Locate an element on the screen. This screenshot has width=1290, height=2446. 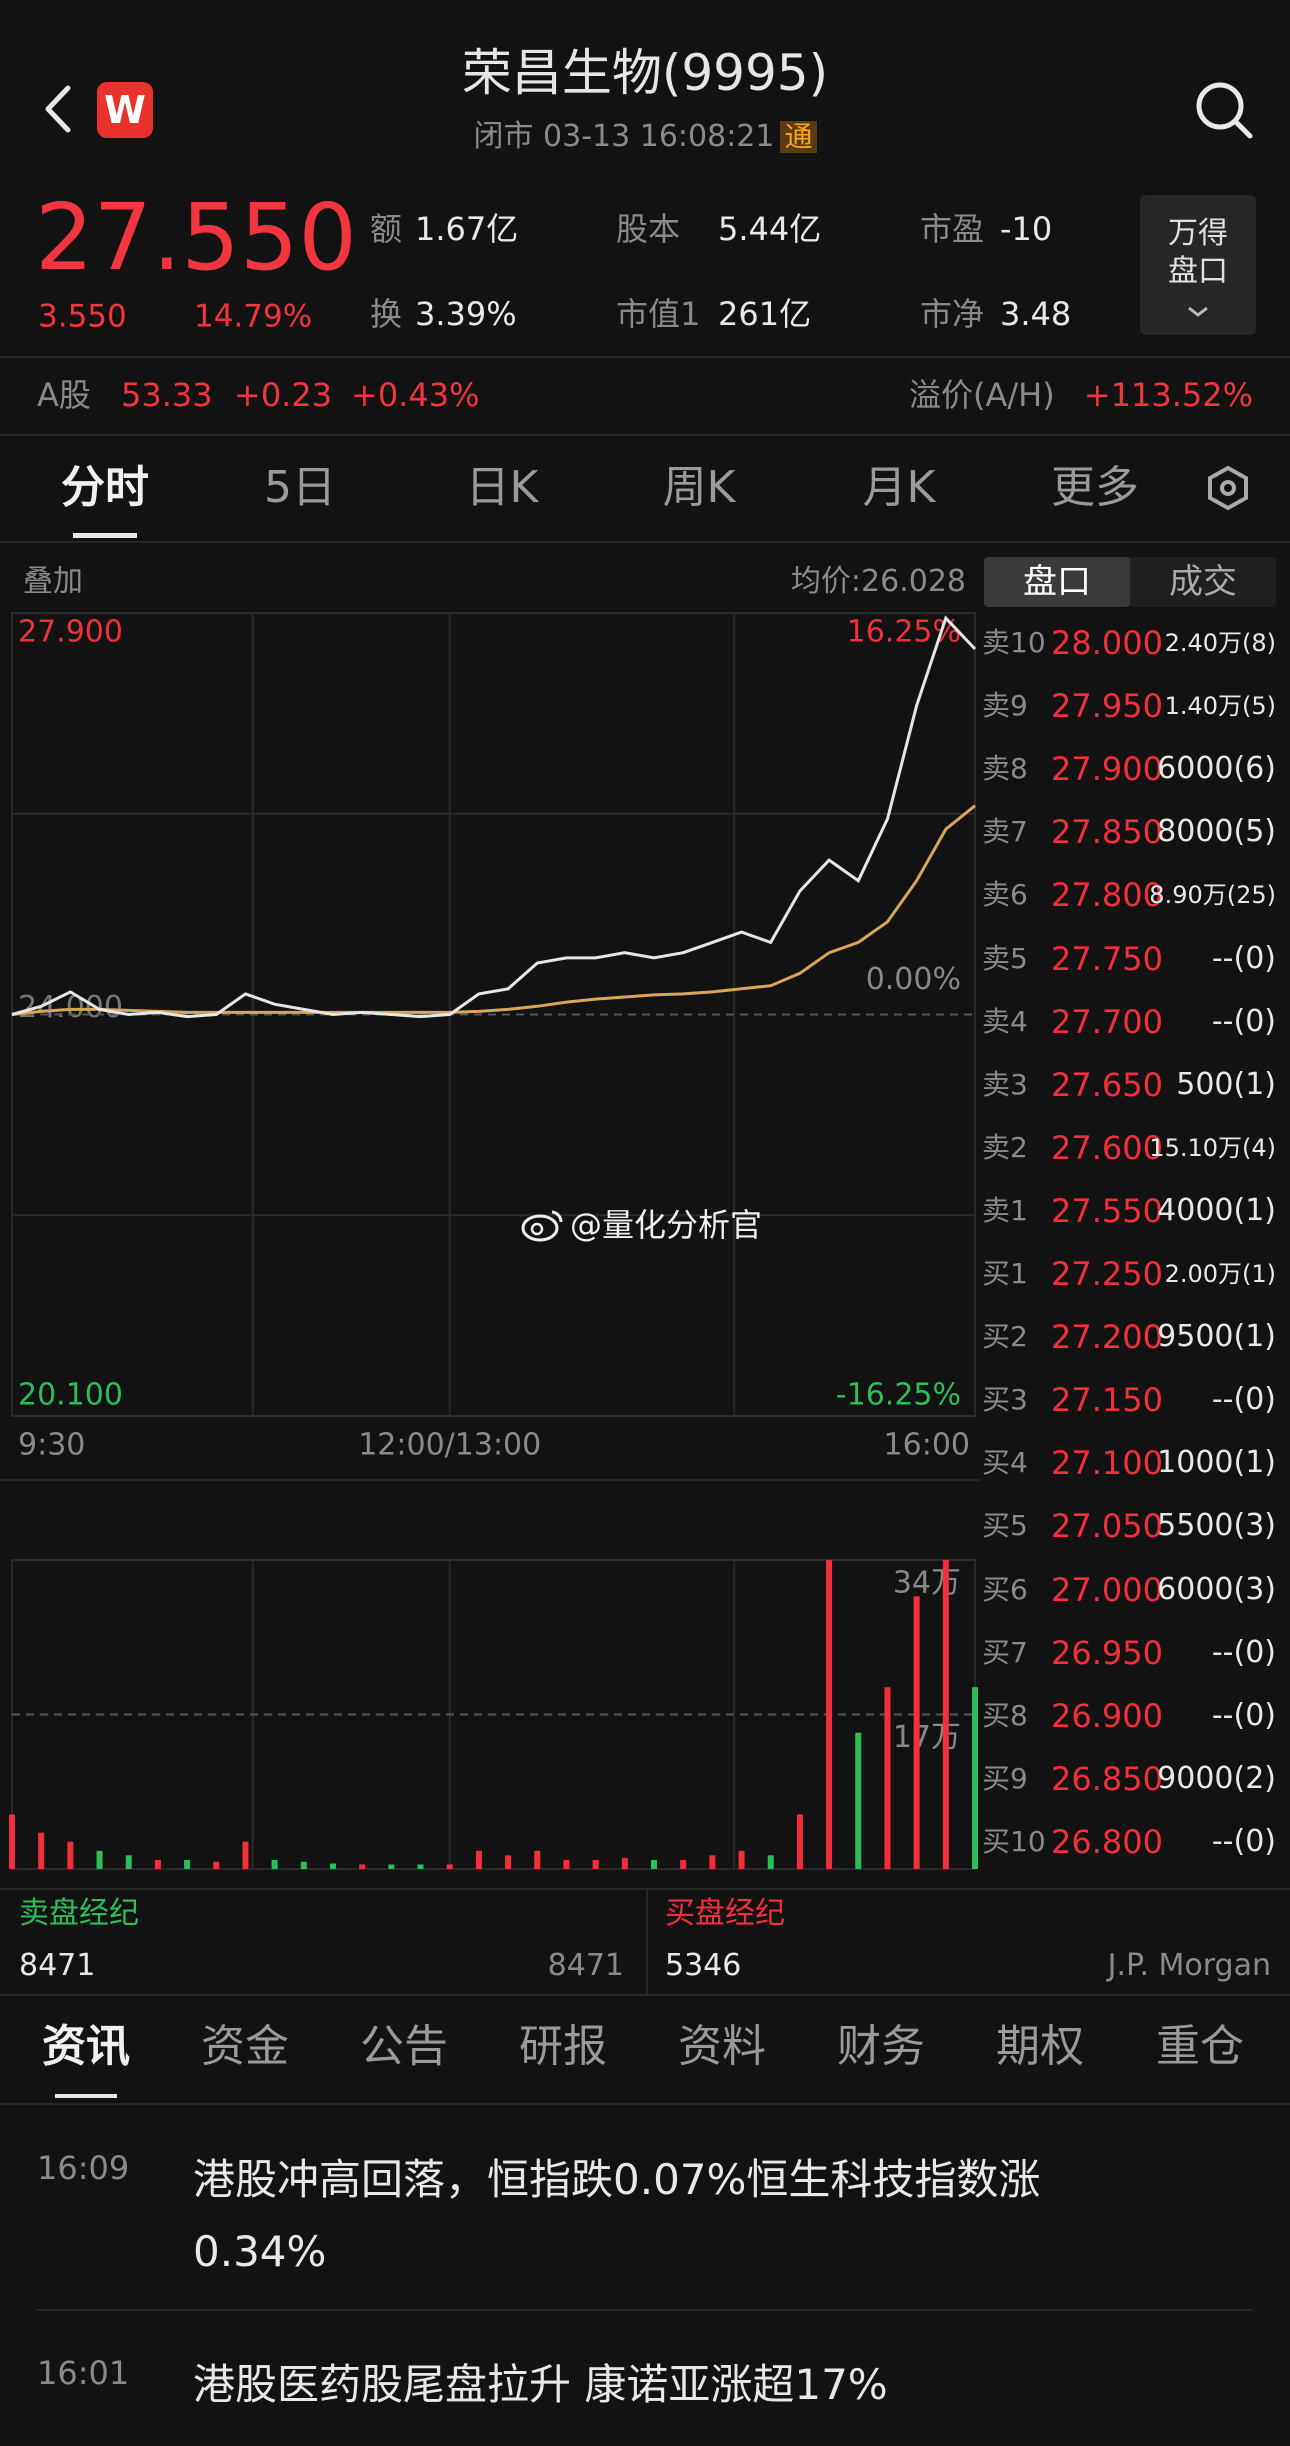
news-headline: 港股冲高回落，恒指跌0.07%恒生科技指数涨0.34% is located at coordinates (617, 2215).